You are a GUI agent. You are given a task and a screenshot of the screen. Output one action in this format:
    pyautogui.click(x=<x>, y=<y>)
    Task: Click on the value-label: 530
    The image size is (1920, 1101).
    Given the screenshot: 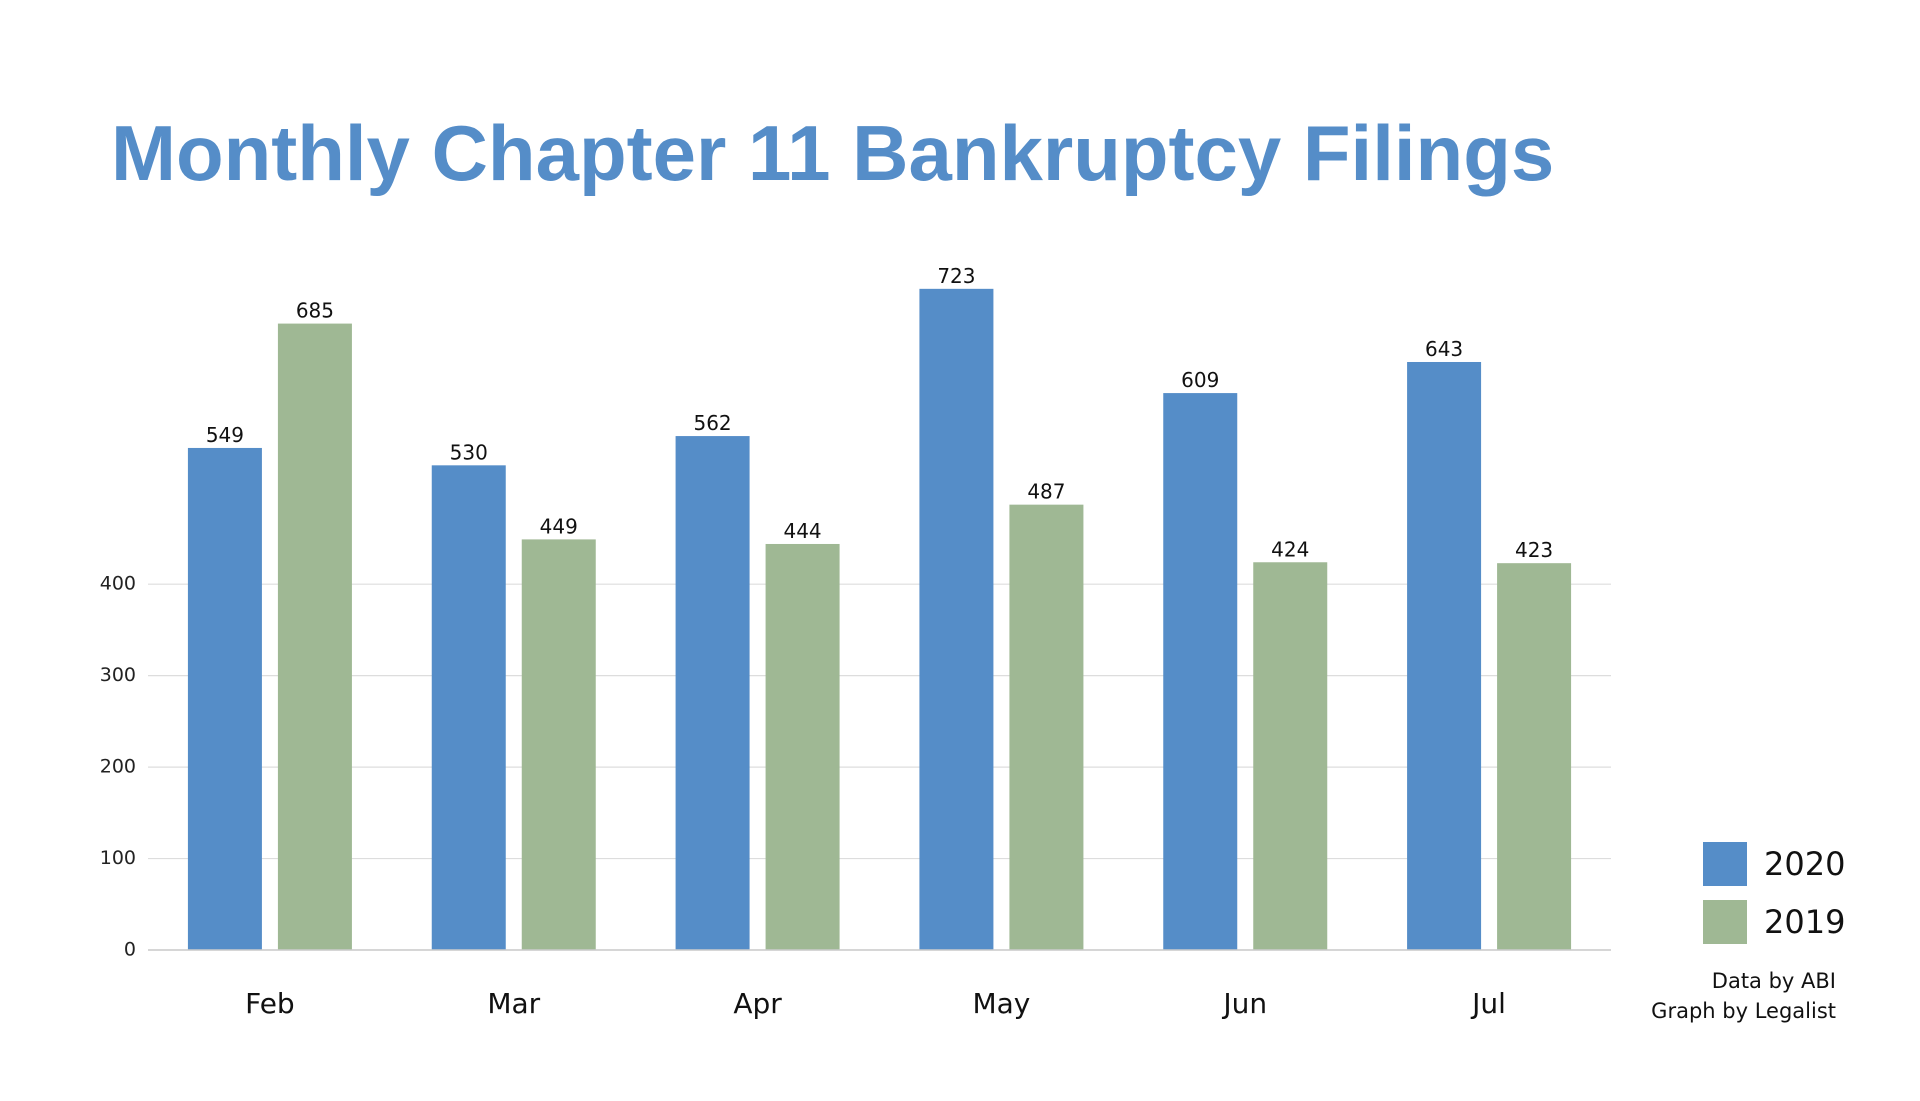 What is the action you would take?
    pyautogui.click(x=469, y=452)
    